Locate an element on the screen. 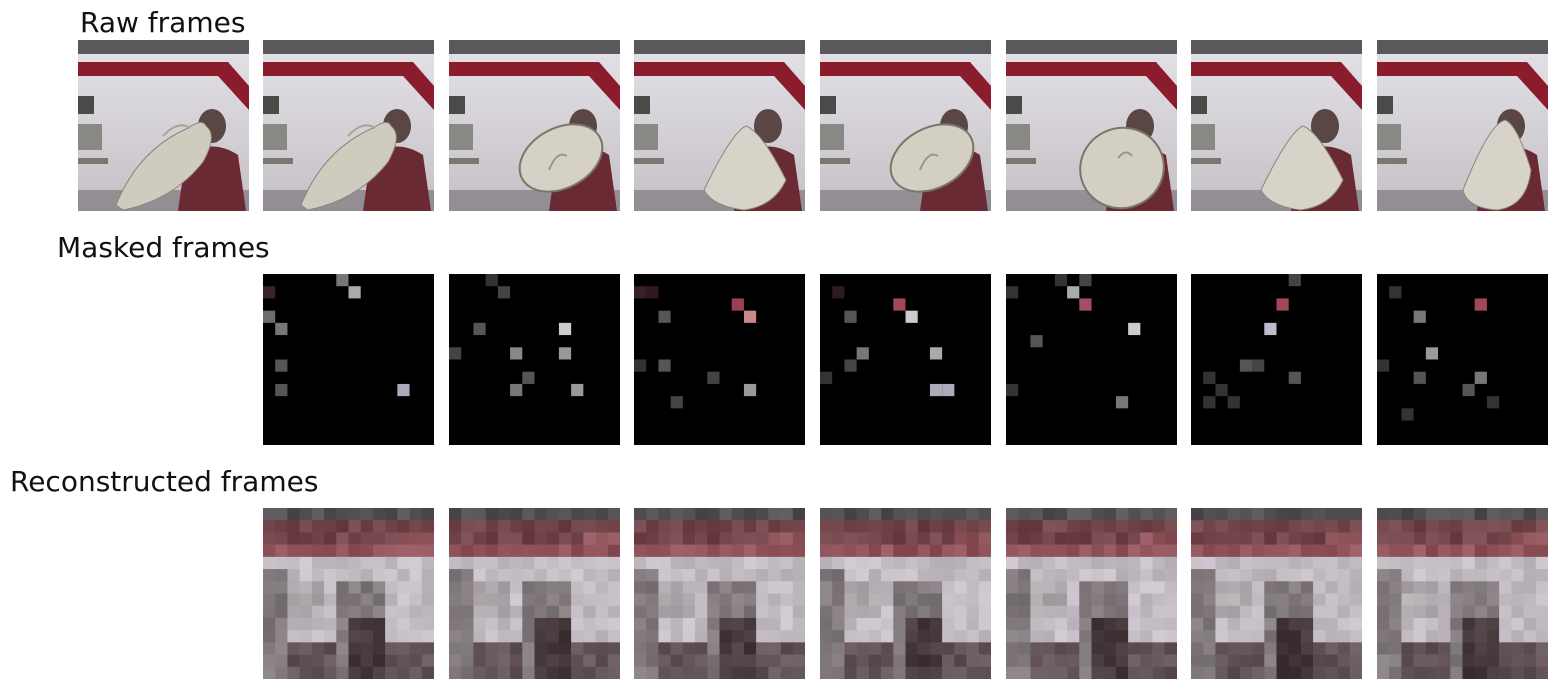  row-title-raw: Raw frames is located at coordinates (163, 22).